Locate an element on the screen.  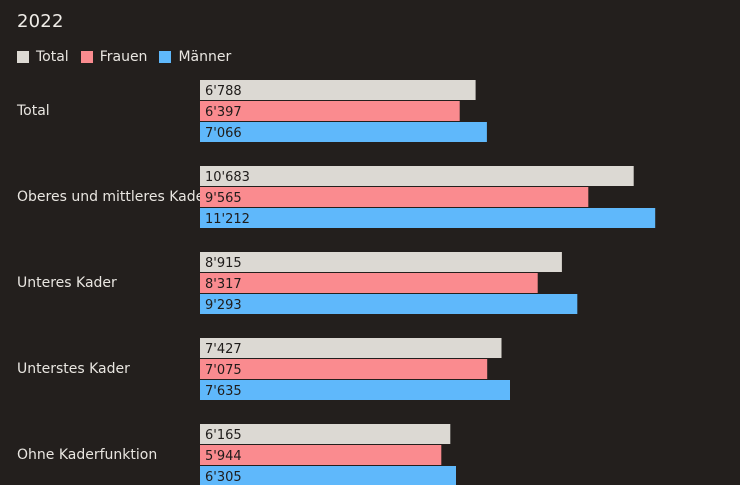
value-label-ohne-kaderfunktion-frauen: 5'944 is located at coordinates (223, 456).